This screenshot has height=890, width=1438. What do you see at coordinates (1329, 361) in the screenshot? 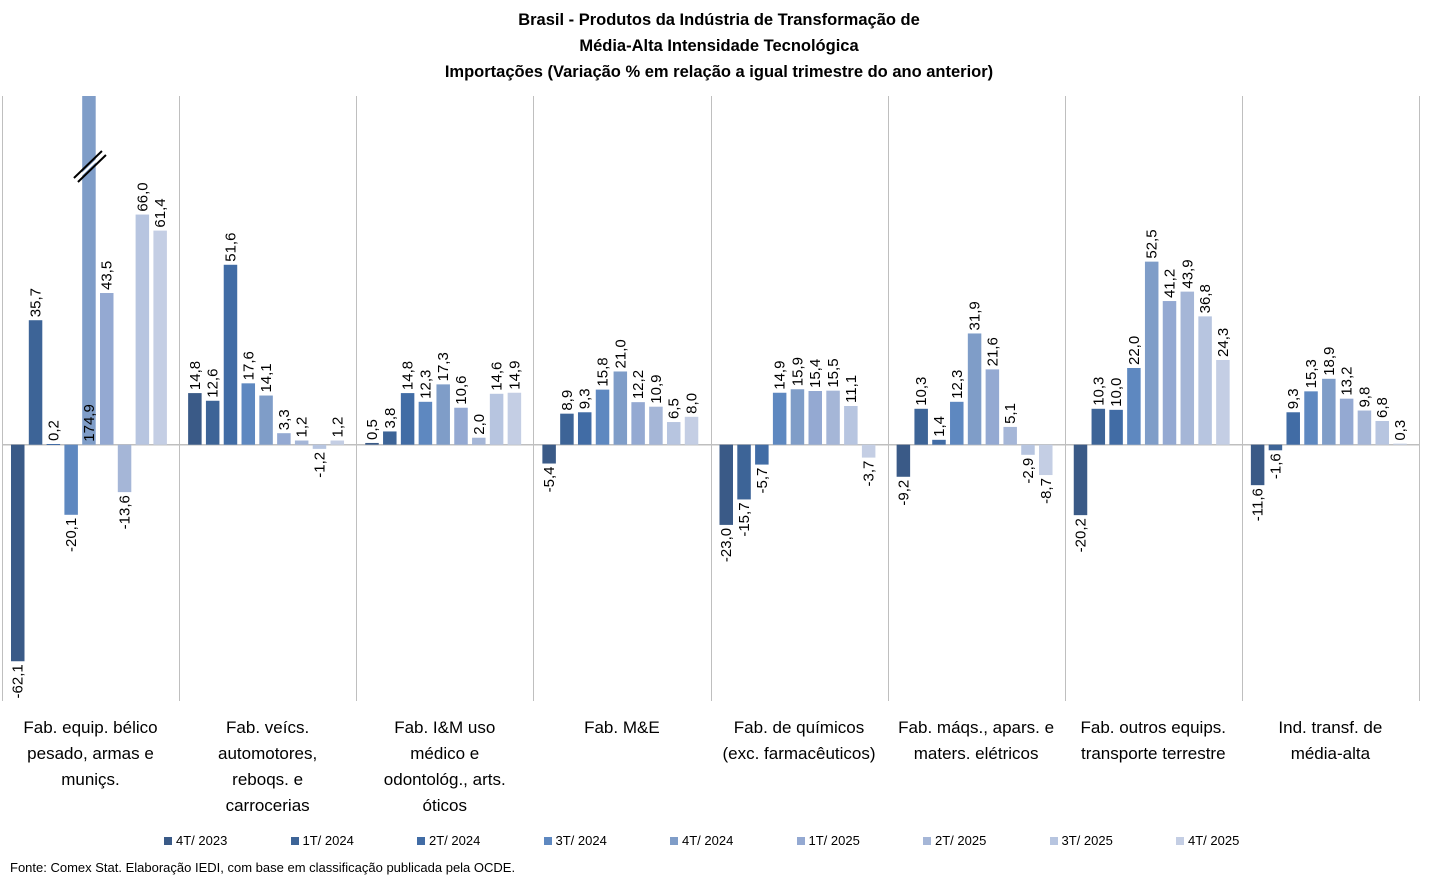
I see `data-label: 18,9` at bounding box center [1329, 361].